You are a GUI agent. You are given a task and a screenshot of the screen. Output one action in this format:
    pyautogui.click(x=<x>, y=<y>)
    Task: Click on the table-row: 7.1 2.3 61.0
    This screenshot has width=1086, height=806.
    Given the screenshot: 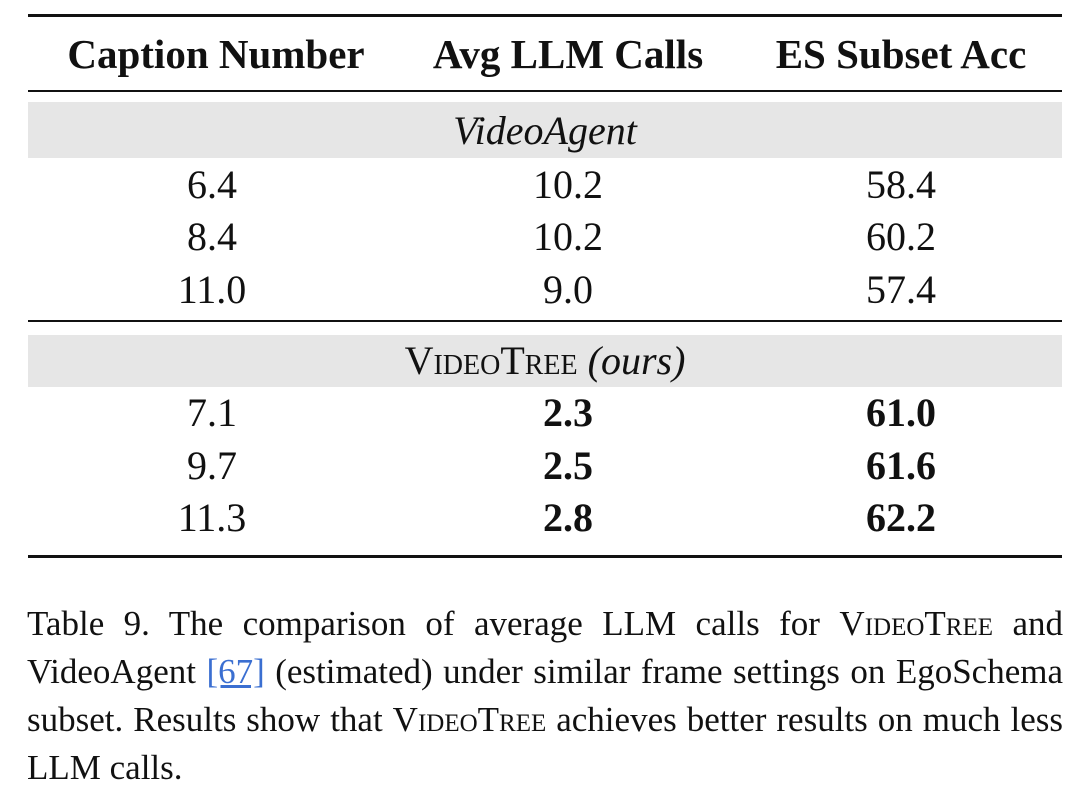 What is the action you would take?
    pyautogui.click(x=545, y=413)
    